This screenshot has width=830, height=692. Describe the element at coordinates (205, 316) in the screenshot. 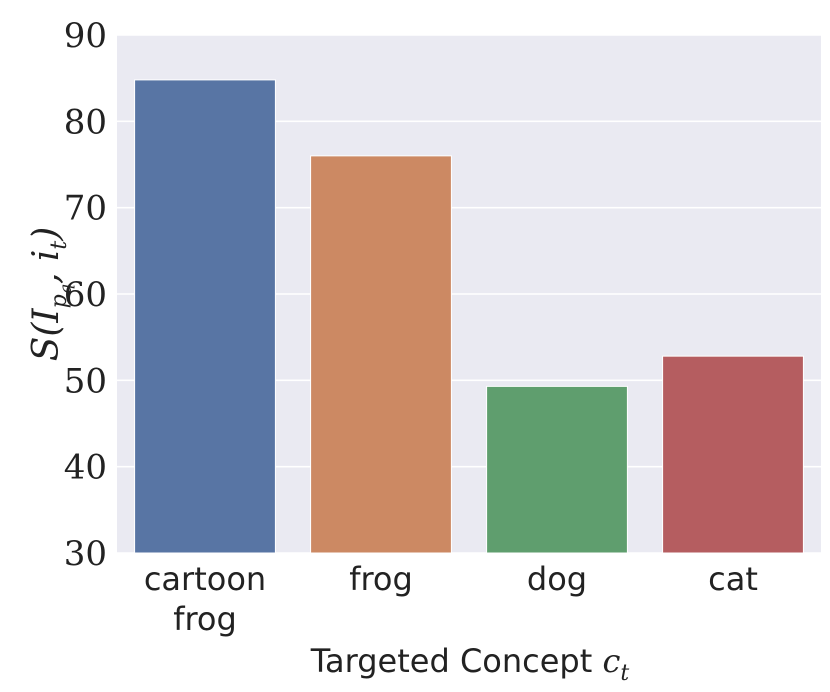

I see `bar-cartoon-frog` at that location.